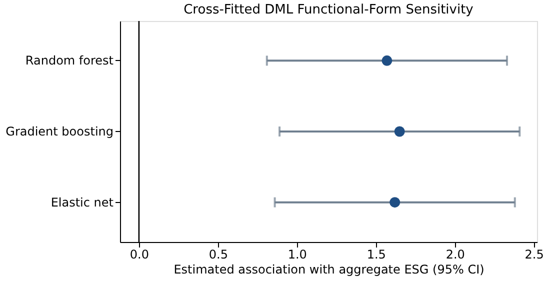 The width and height of the screenshot is (550, 286). I want to click on x-tick-label: 2.5, so click(534, 255).